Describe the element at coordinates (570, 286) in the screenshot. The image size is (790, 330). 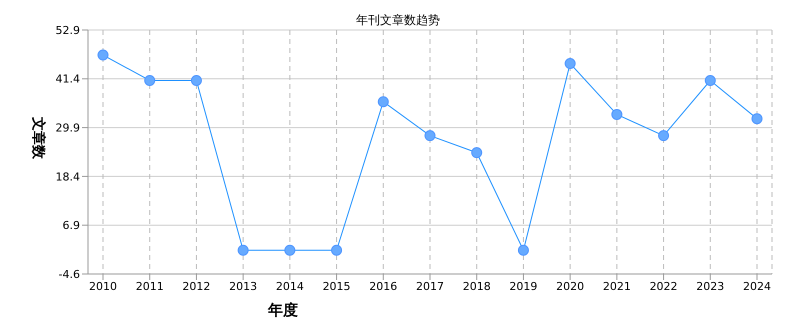
I see `x-tick-label: 2020` at that location.